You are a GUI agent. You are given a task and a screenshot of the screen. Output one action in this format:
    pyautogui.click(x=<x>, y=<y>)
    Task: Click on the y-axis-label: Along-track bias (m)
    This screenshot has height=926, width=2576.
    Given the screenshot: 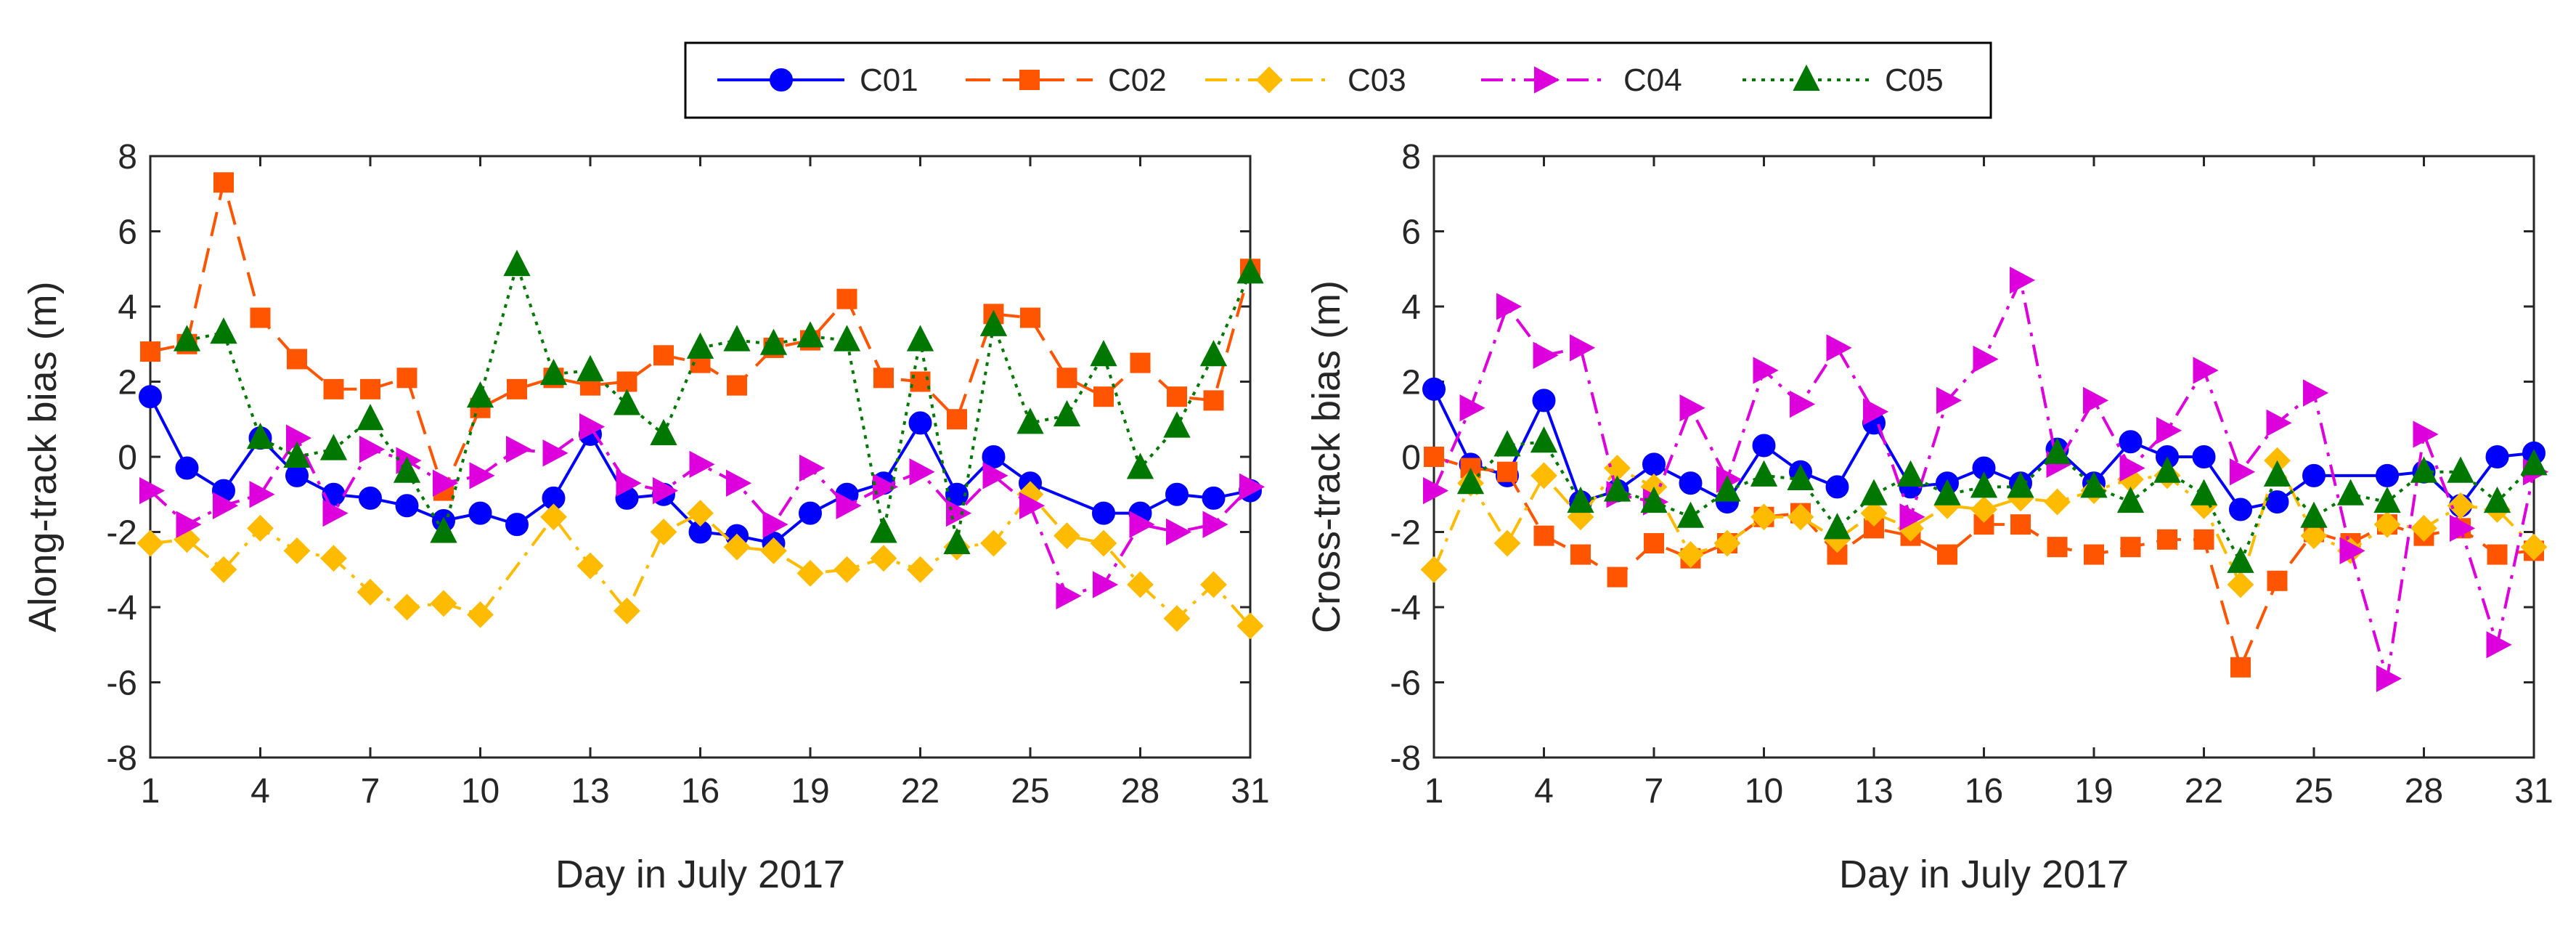 What is the action you would take?
    pyautogui.click(x=43, y=457)
    